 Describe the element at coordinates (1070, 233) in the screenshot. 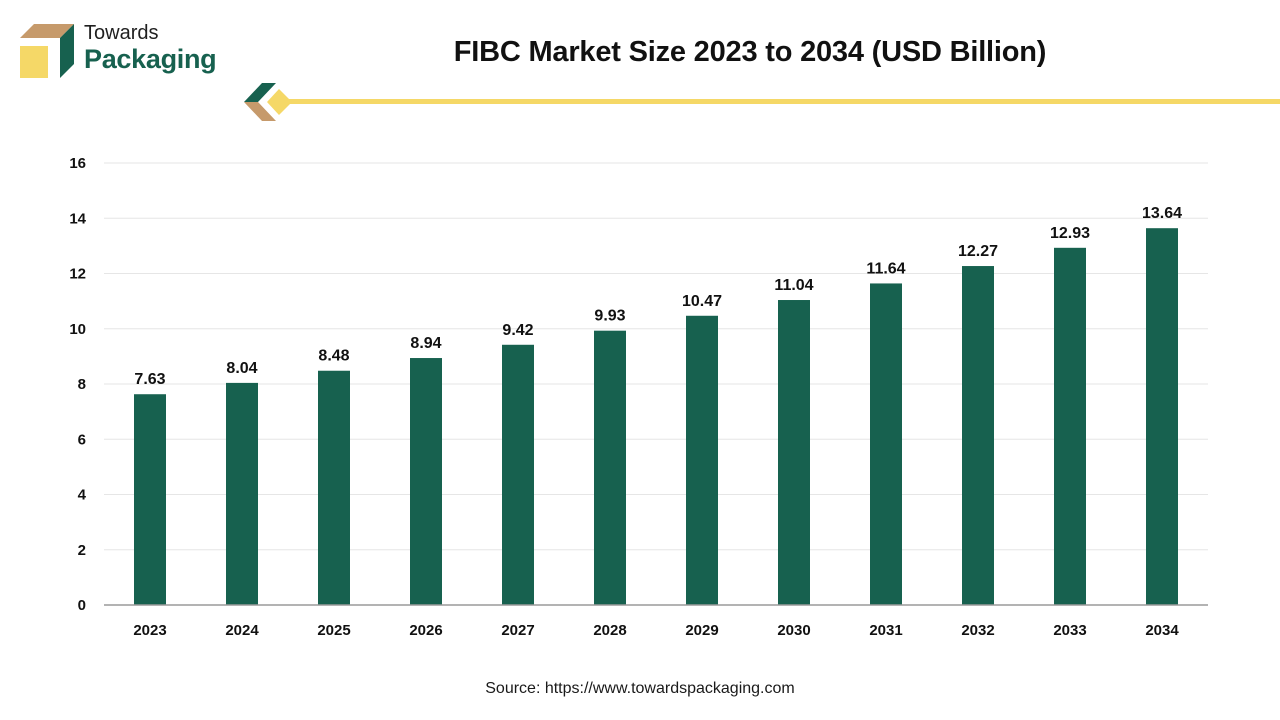

I see `data-label-2033: 12.93` at that location.